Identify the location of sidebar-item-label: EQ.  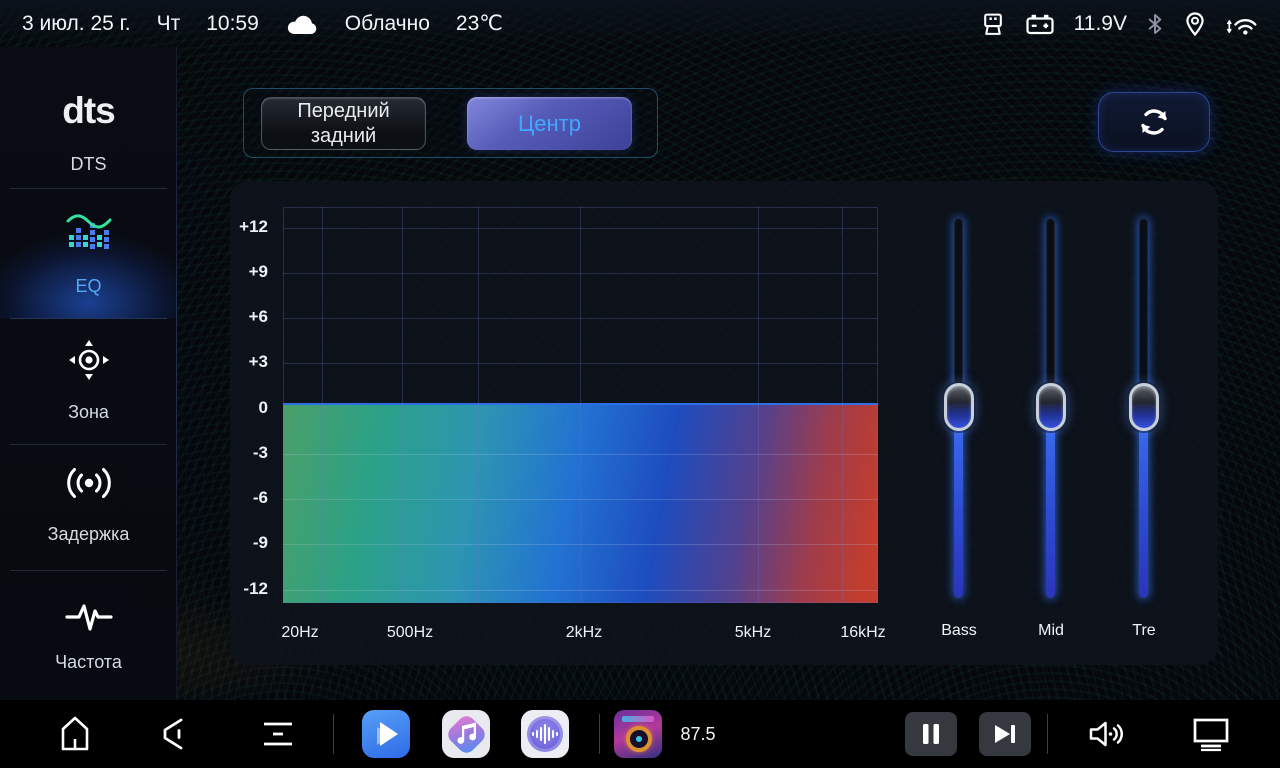
(88, 286).